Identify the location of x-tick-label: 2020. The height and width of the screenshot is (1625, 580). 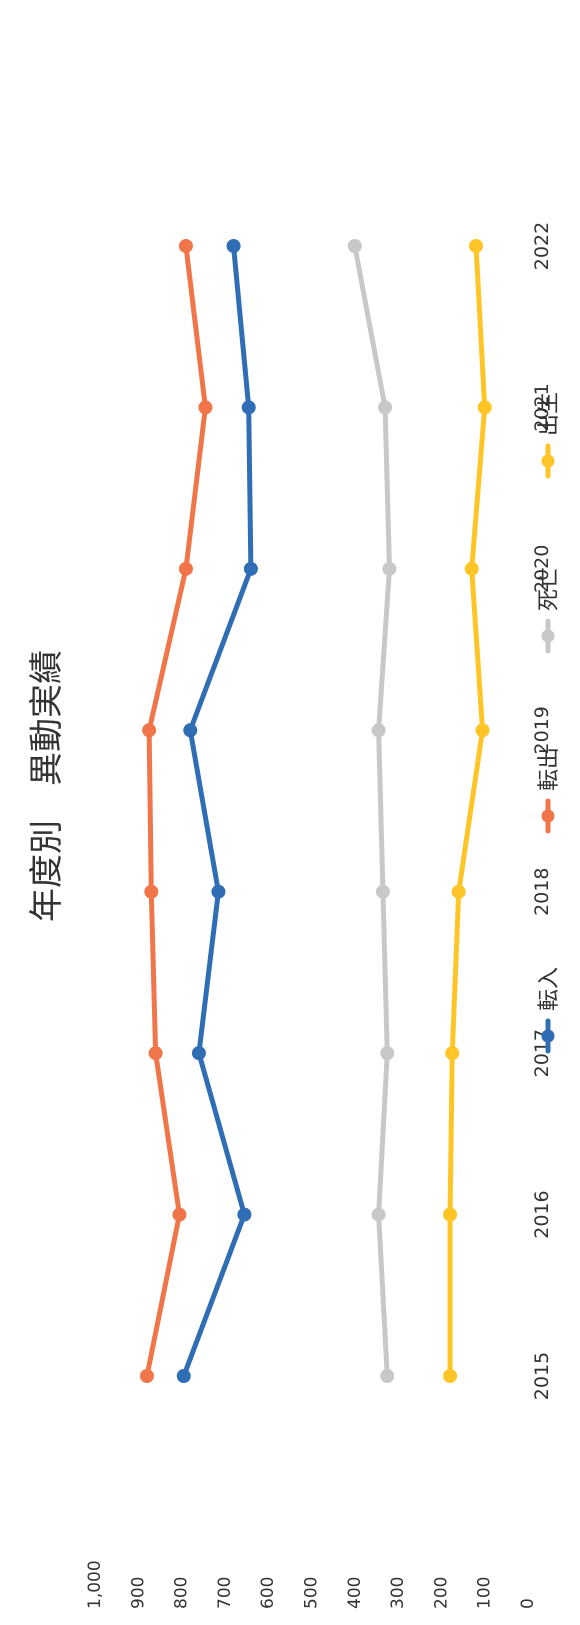
(542, 569).